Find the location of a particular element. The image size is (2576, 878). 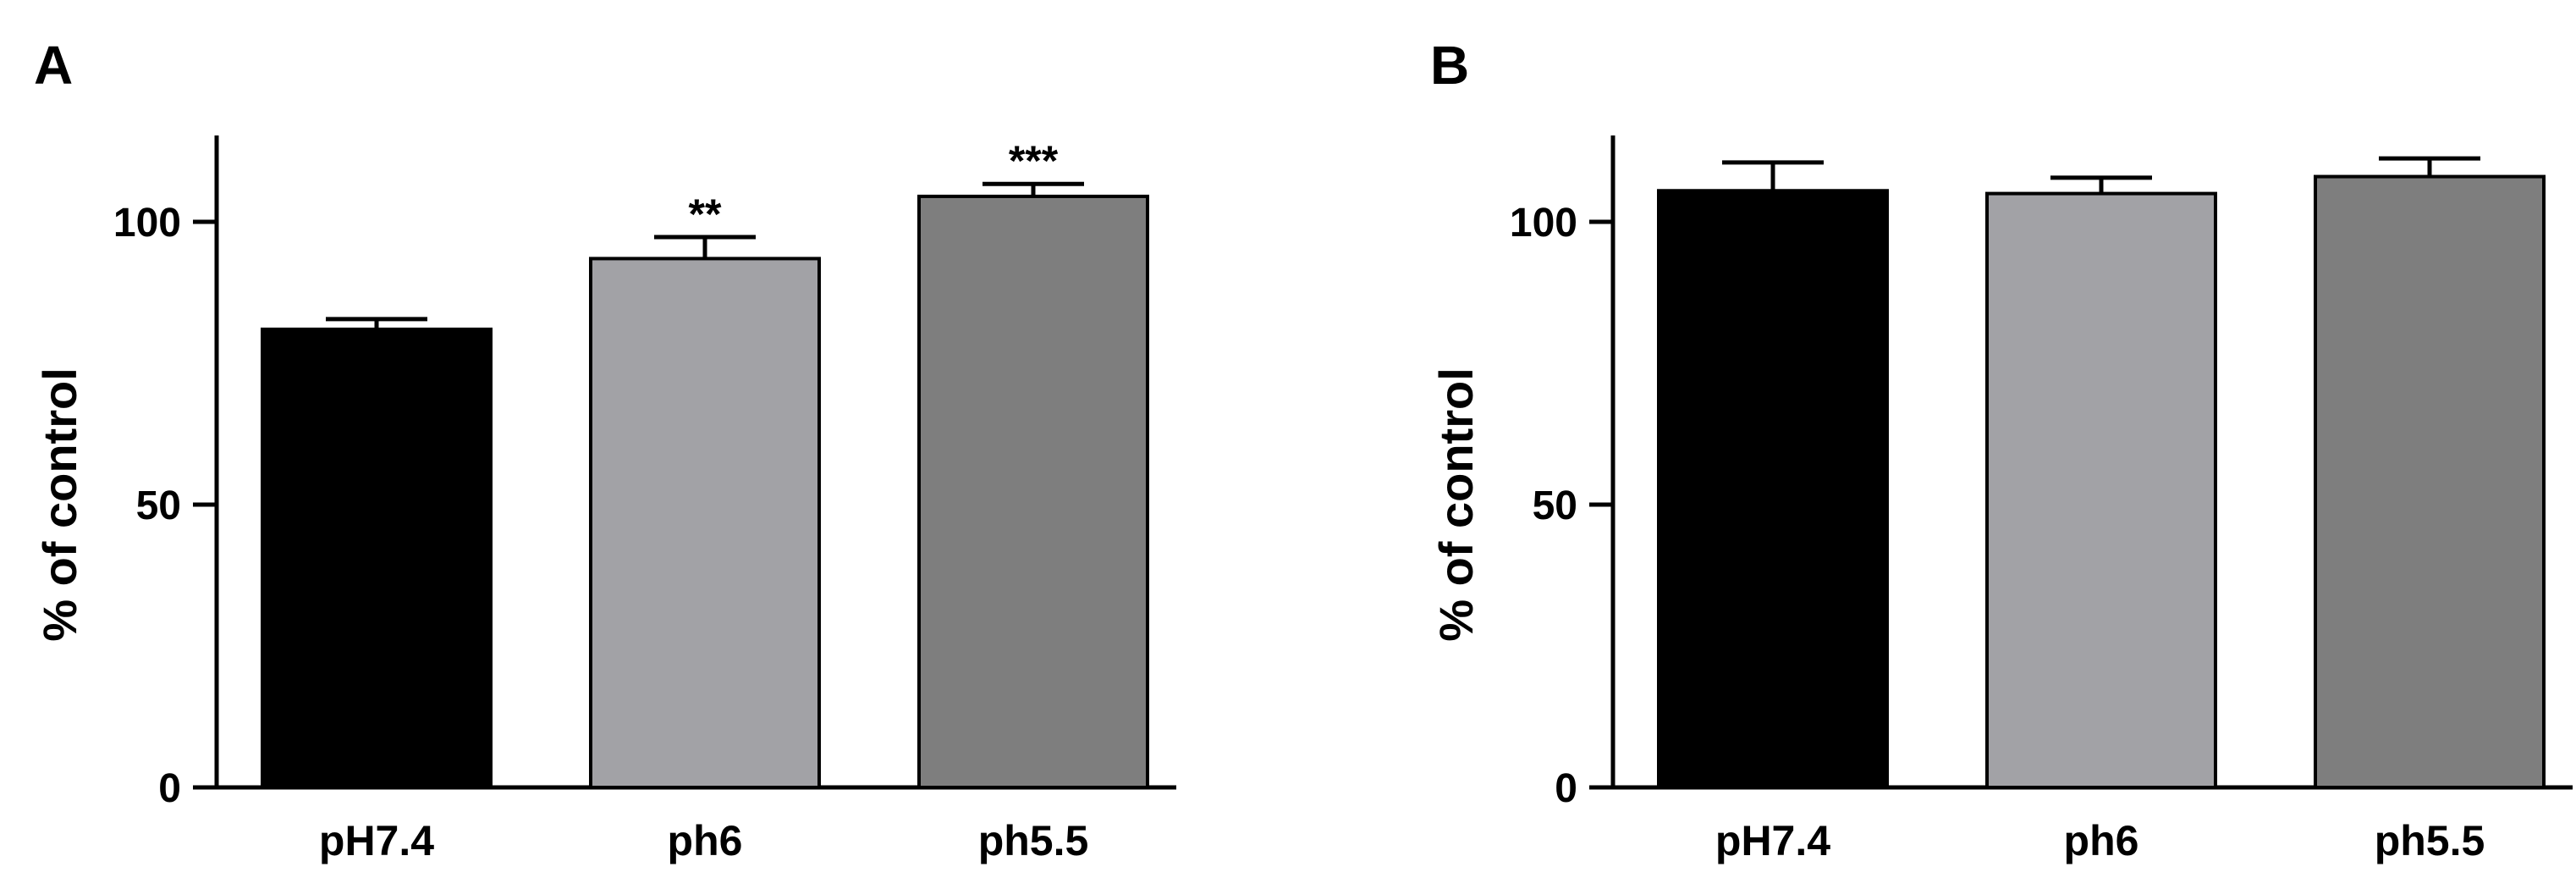

significance-label: ** is located at coordinates (705, 215).